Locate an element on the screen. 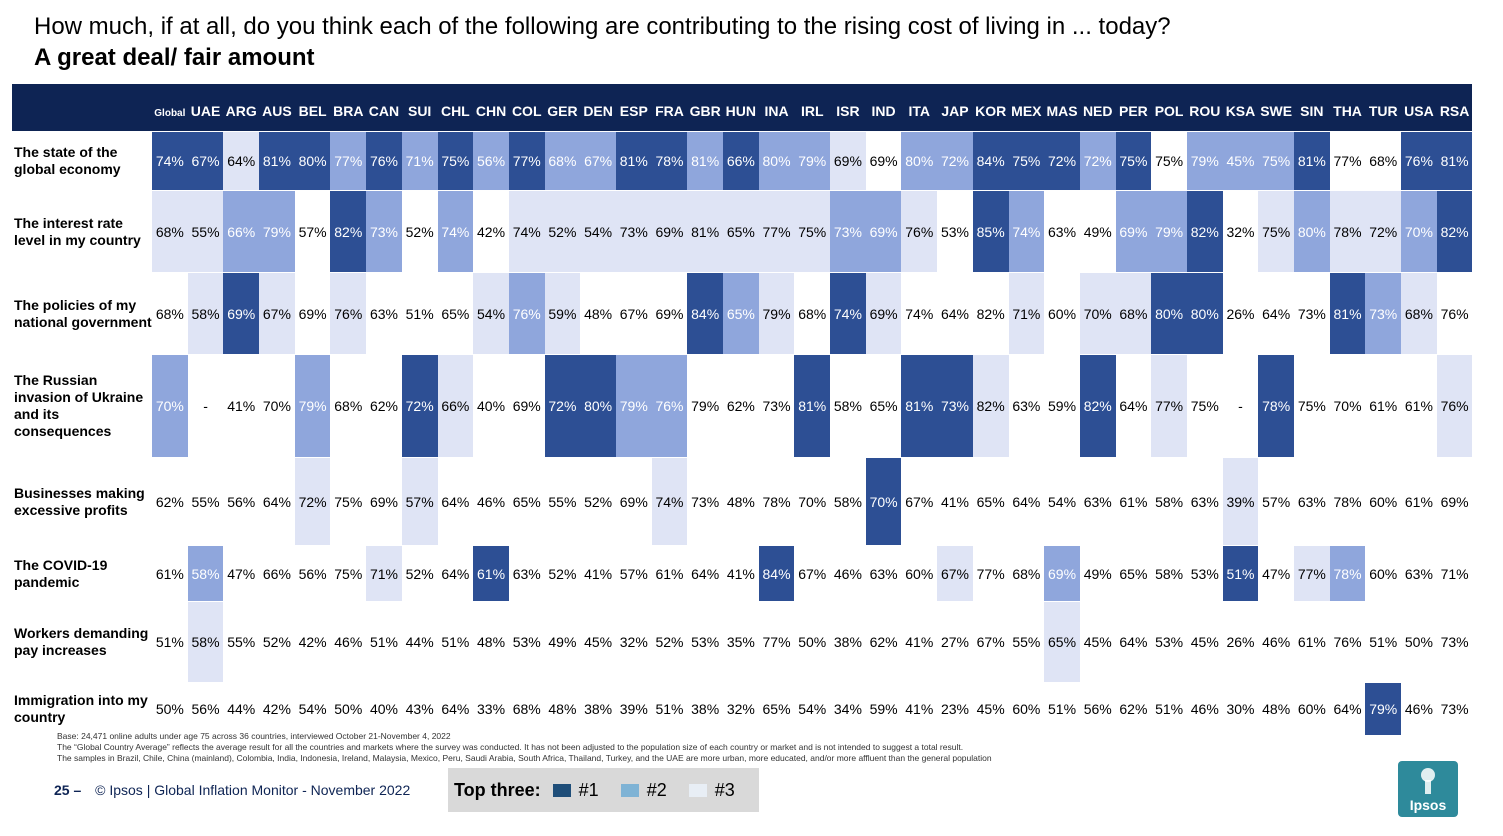  column-header: COL is located at coordinates (526, 107).